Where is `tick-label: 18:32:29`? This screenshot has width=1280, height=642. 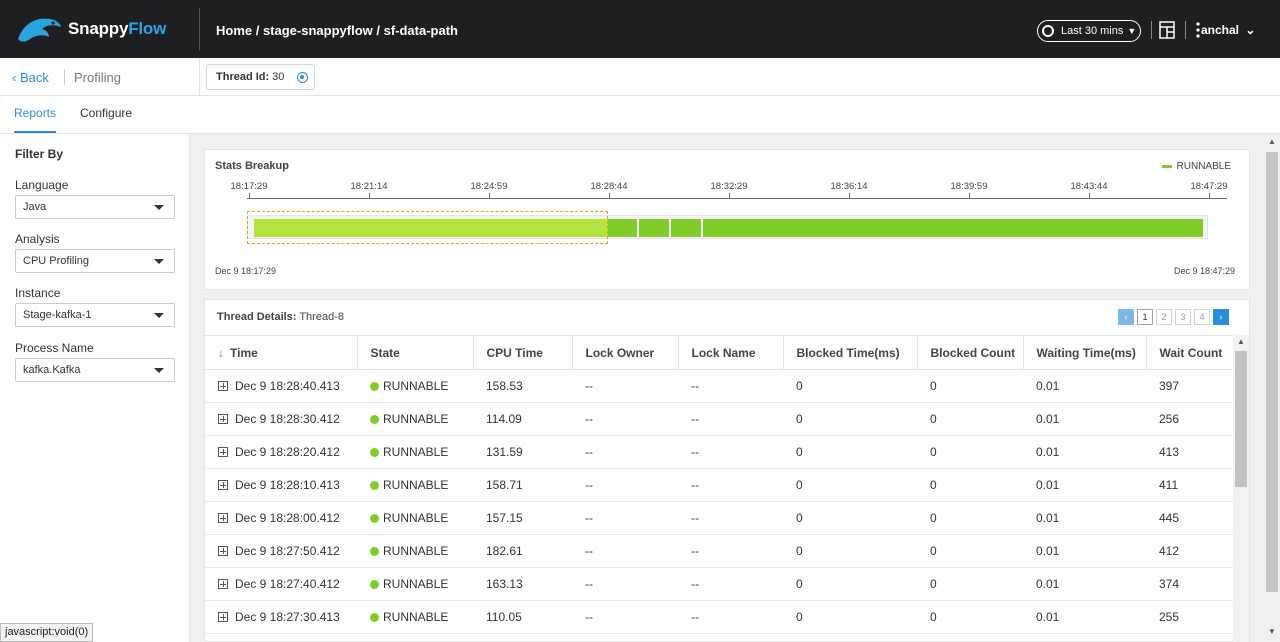
tick-label: 18:32:29 is located at coordinates (729, 186).